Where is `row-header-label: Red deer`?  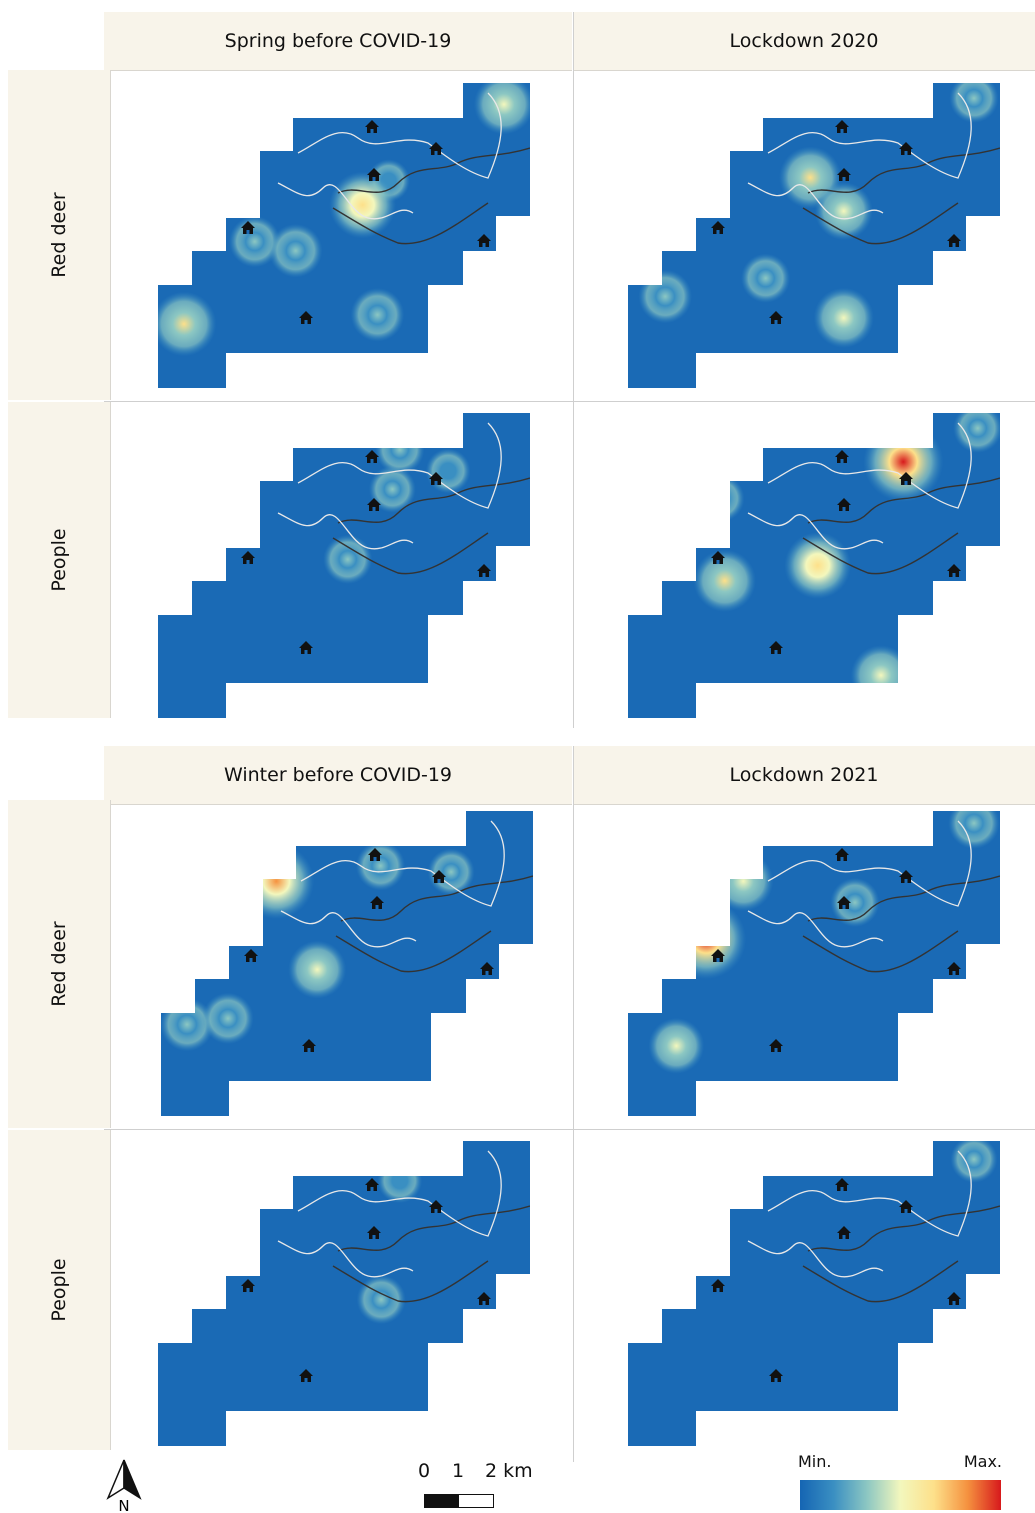 row-header-label: Red deer is located at coordinates (59, 964).